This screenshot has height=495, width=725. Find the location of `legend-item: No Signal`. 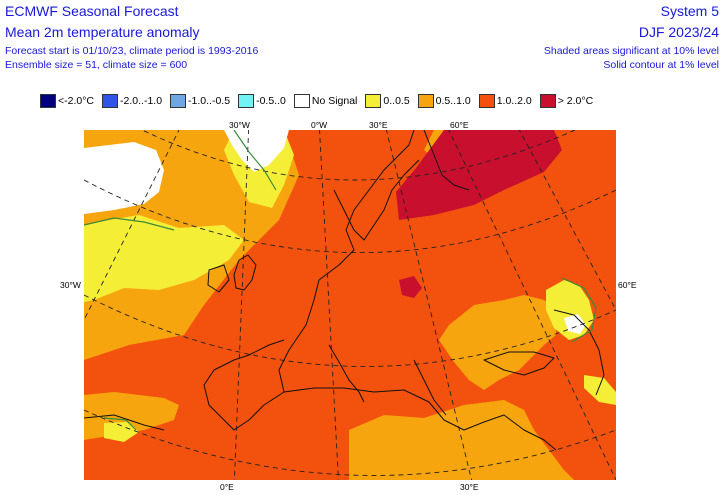

legend-item: No Signal is located at coordinates (325, 101).